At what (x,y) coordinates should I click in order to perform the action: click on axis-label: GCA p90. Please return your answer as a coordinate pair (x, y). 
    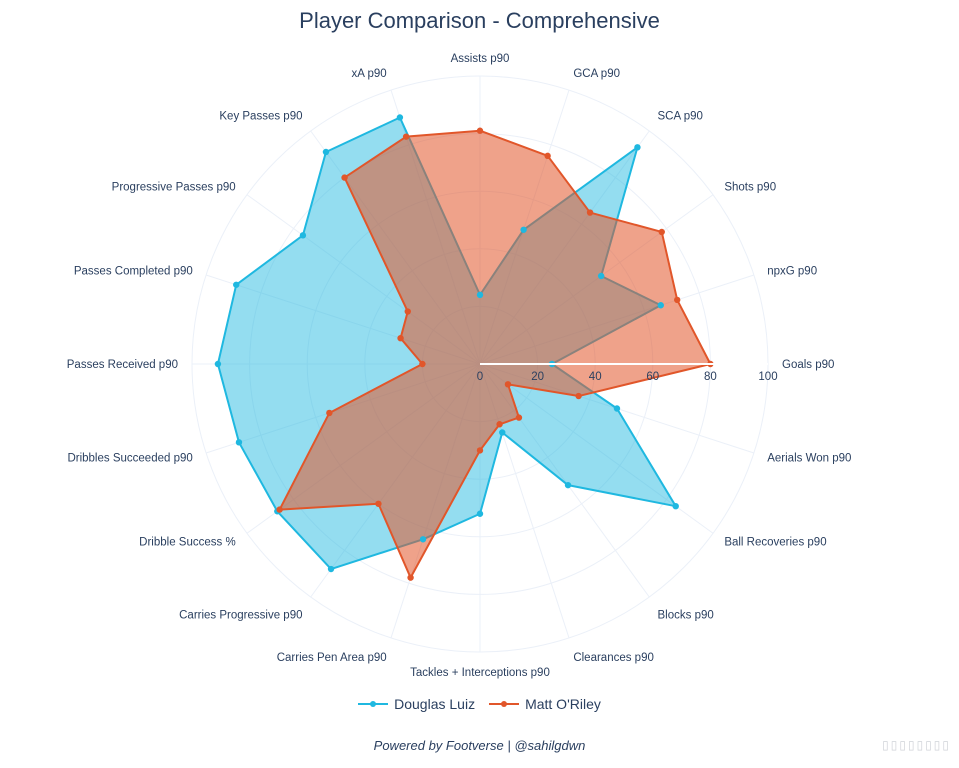
    Looking at the image, I should click on (596, 74).